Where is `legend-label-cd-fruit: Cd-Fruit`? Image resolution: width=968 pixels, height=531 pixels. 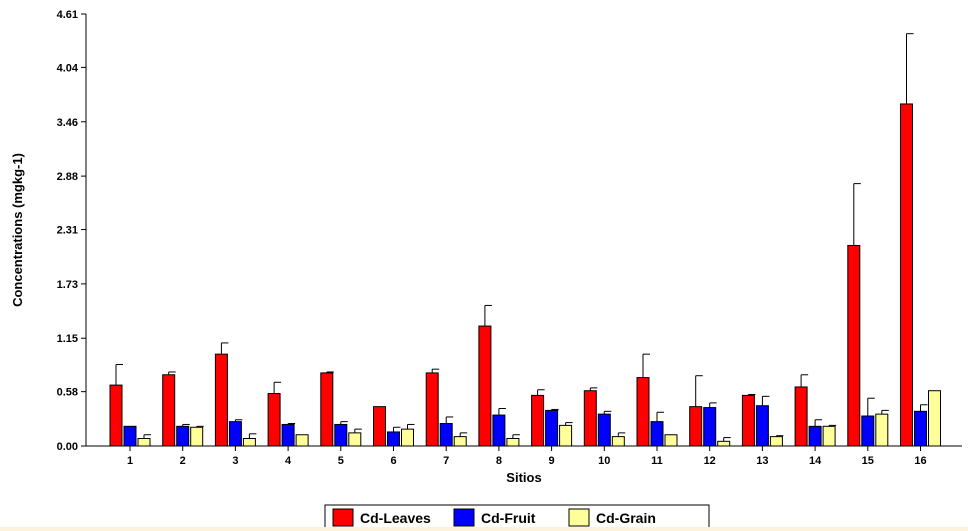
legend-label-cd-fruit: Cd-Fruit is located at coordinates (508, 518).